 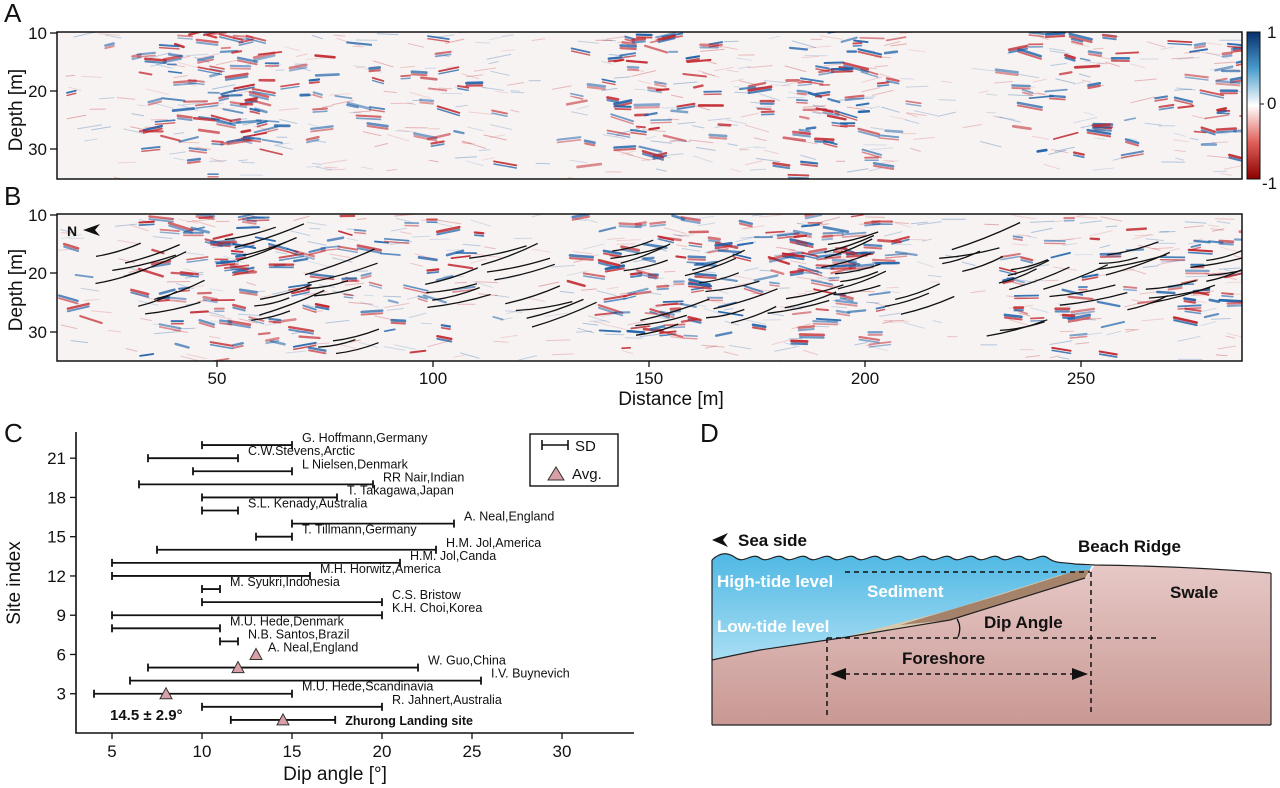 I want to click on chart-sd-bars, so click(x=287, y=582).